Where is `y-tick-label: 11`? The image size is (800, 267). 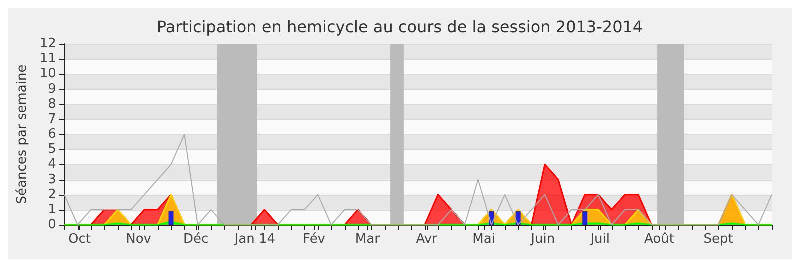 y-tick-label: 11 is located at coordinates (48, 59).